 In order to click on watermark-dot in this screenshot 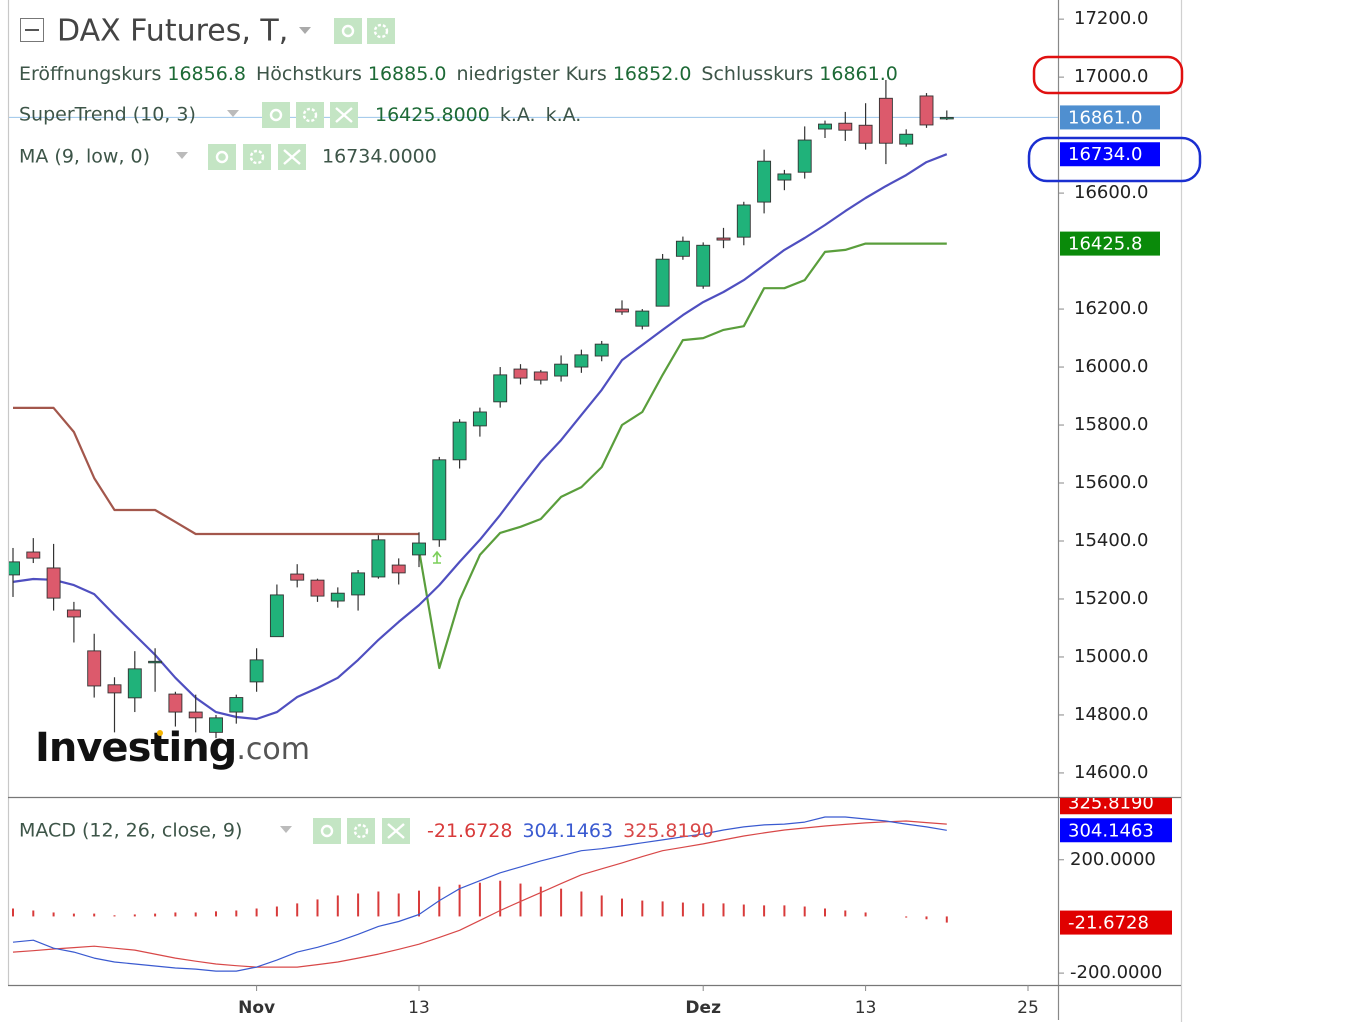, I will do `click(160, 733)`.